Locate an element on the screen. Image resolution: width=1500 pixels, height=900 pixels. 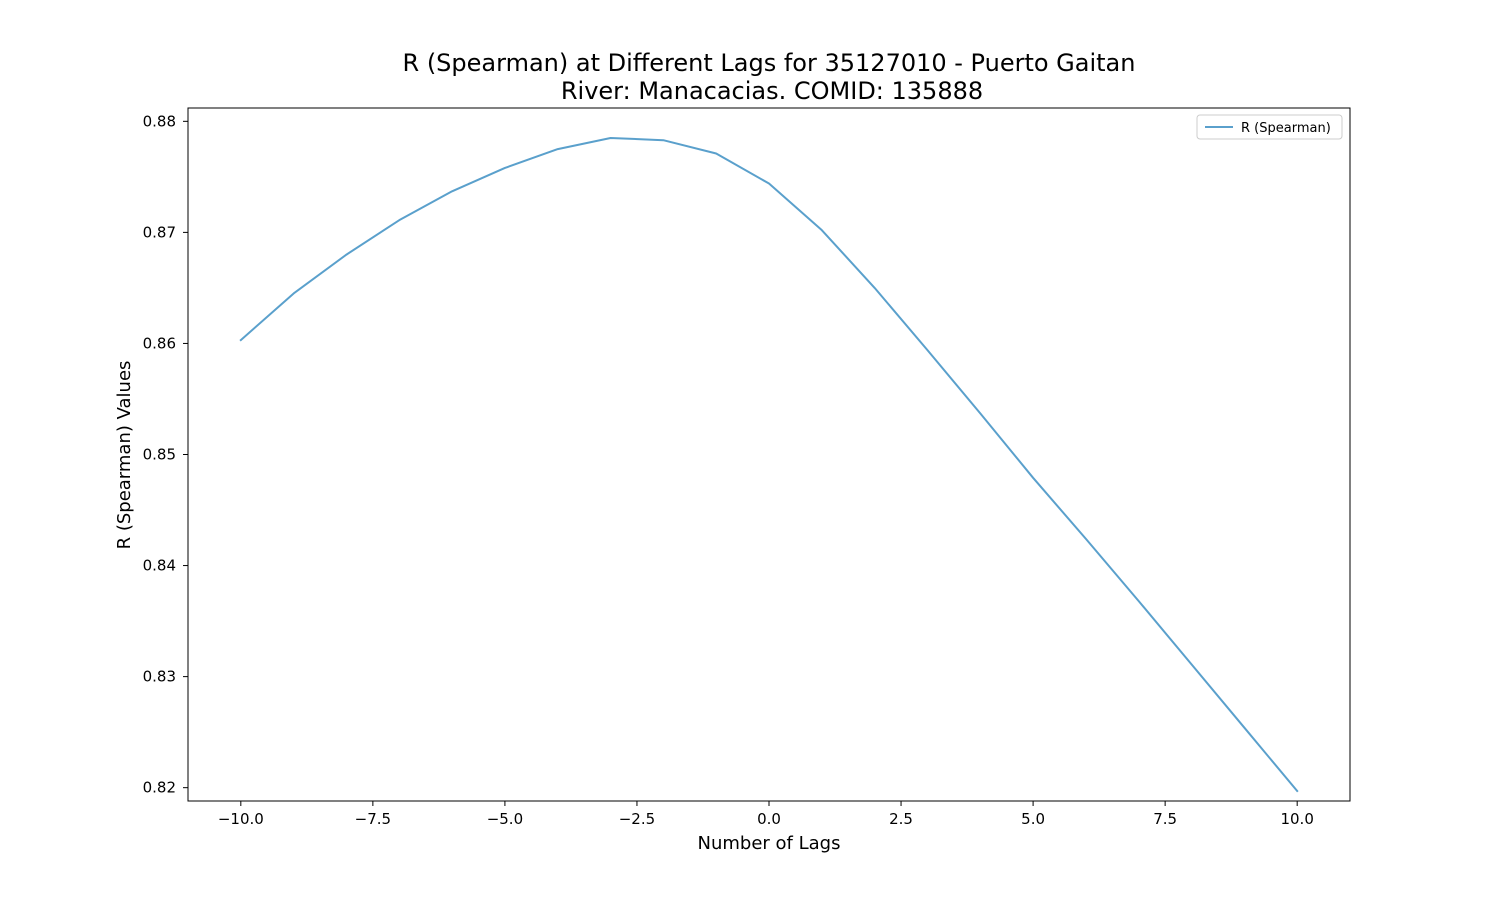
x-tick-label: 7.5 is located at coordinates (1165, 819).